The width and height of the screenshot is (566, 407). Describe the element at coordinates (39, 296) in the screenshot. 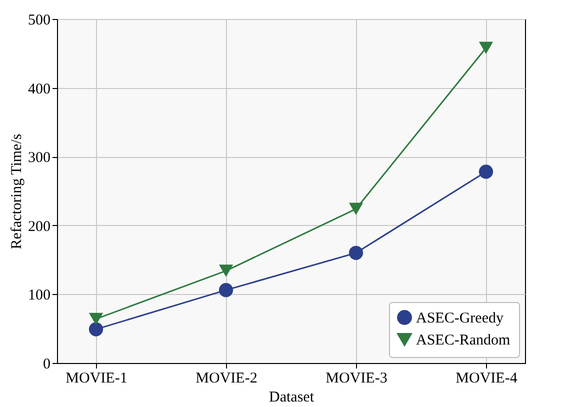

I see `y-tick-label: 100` at that location.